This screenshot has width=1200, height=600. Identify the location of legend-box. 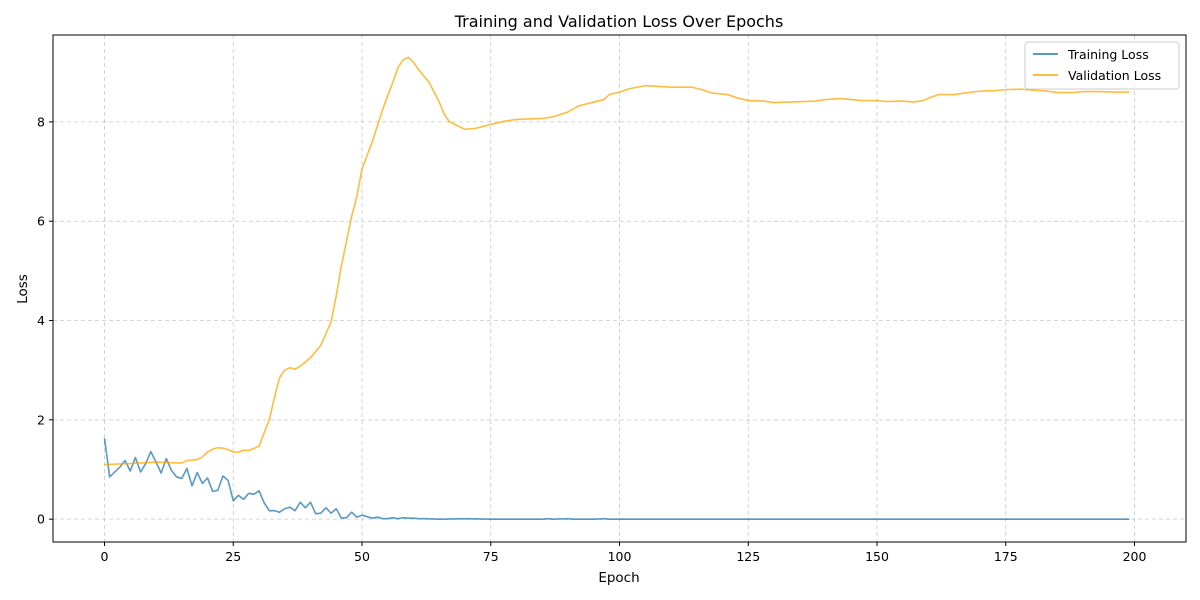
(1102, 65).